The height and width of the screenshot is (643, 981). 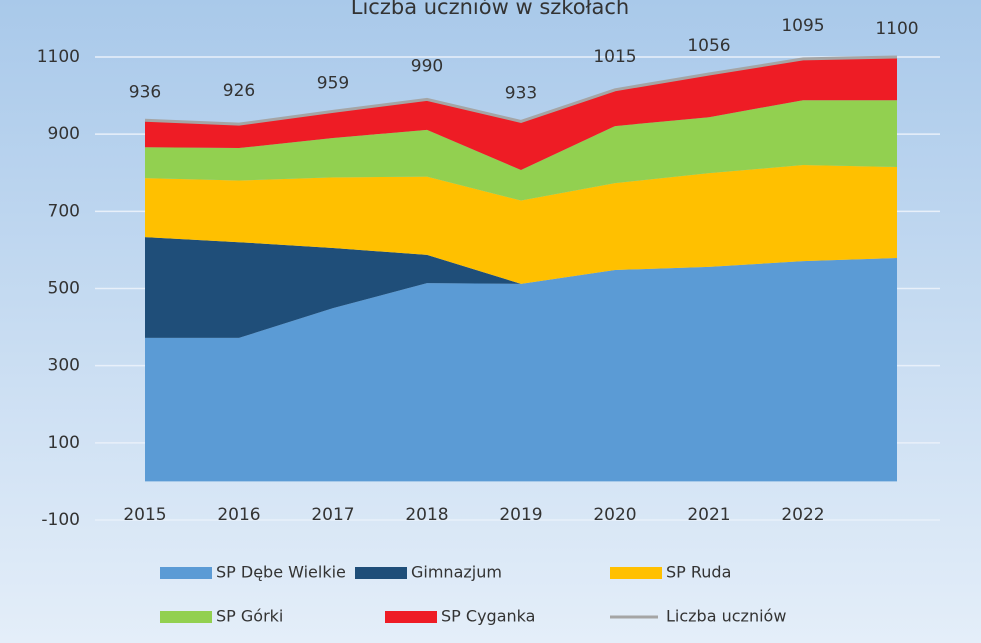 What do you see at coordinates (456, 572) in the screenshot?
I see `legend-label: Gimnazjum` at bounding box center [456, 572].